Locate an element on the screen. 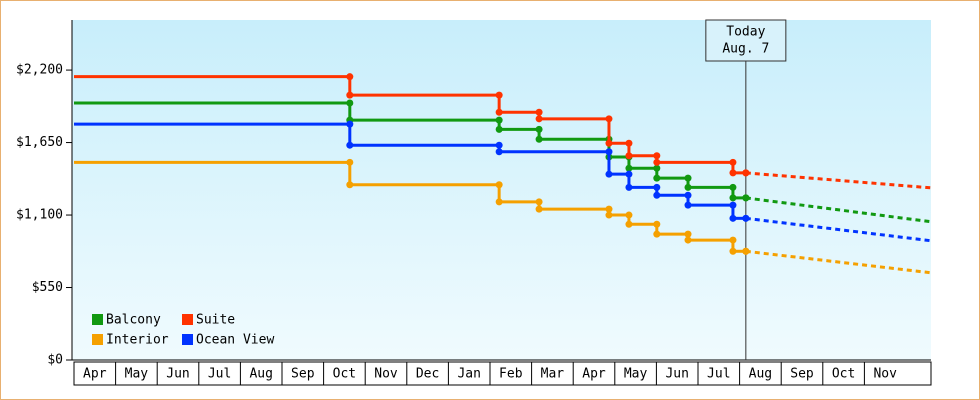  x-tick-label: Mar is located at coordinates (553, 374).